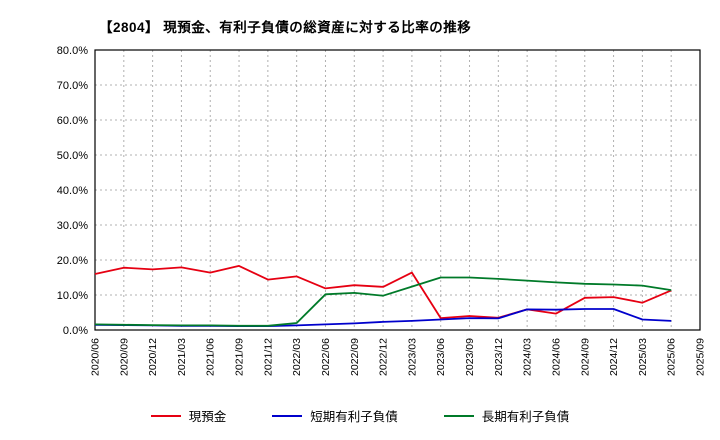  What do you see at coordinates (72, 51) in the screenshot?
I see `y-tick-label: 80.0%` at bounding box center [72, 51].